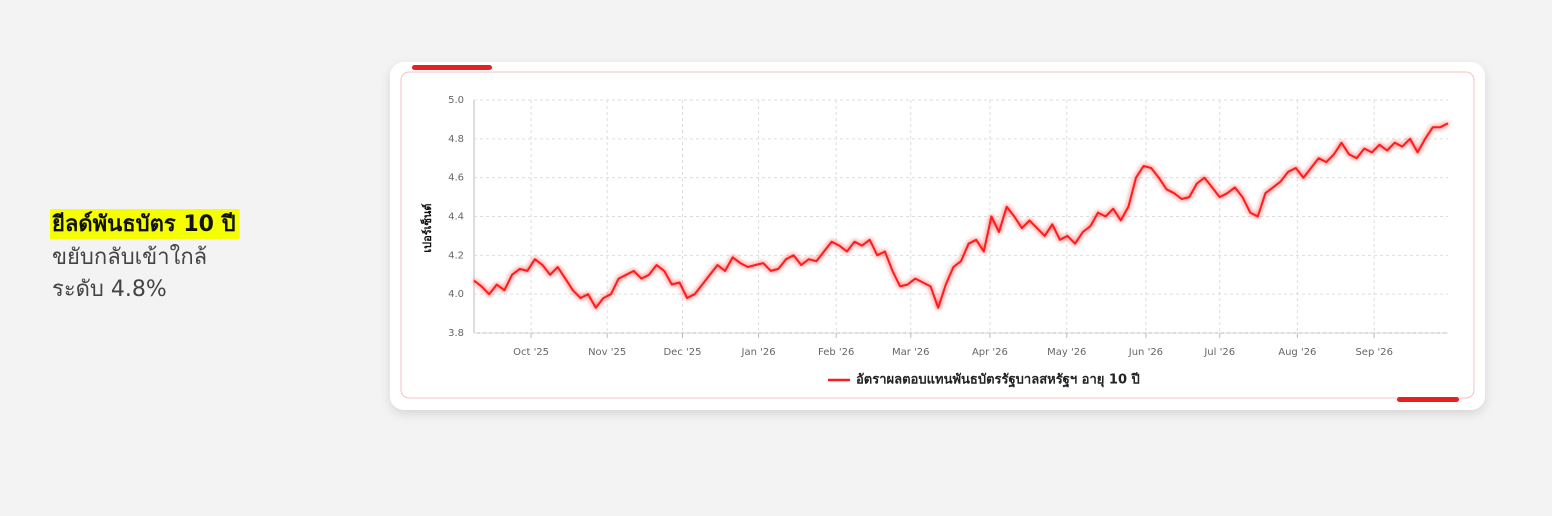  I want to click on headline: ยีลด์พันธบัตร 10 ปี, so click(144, 224).